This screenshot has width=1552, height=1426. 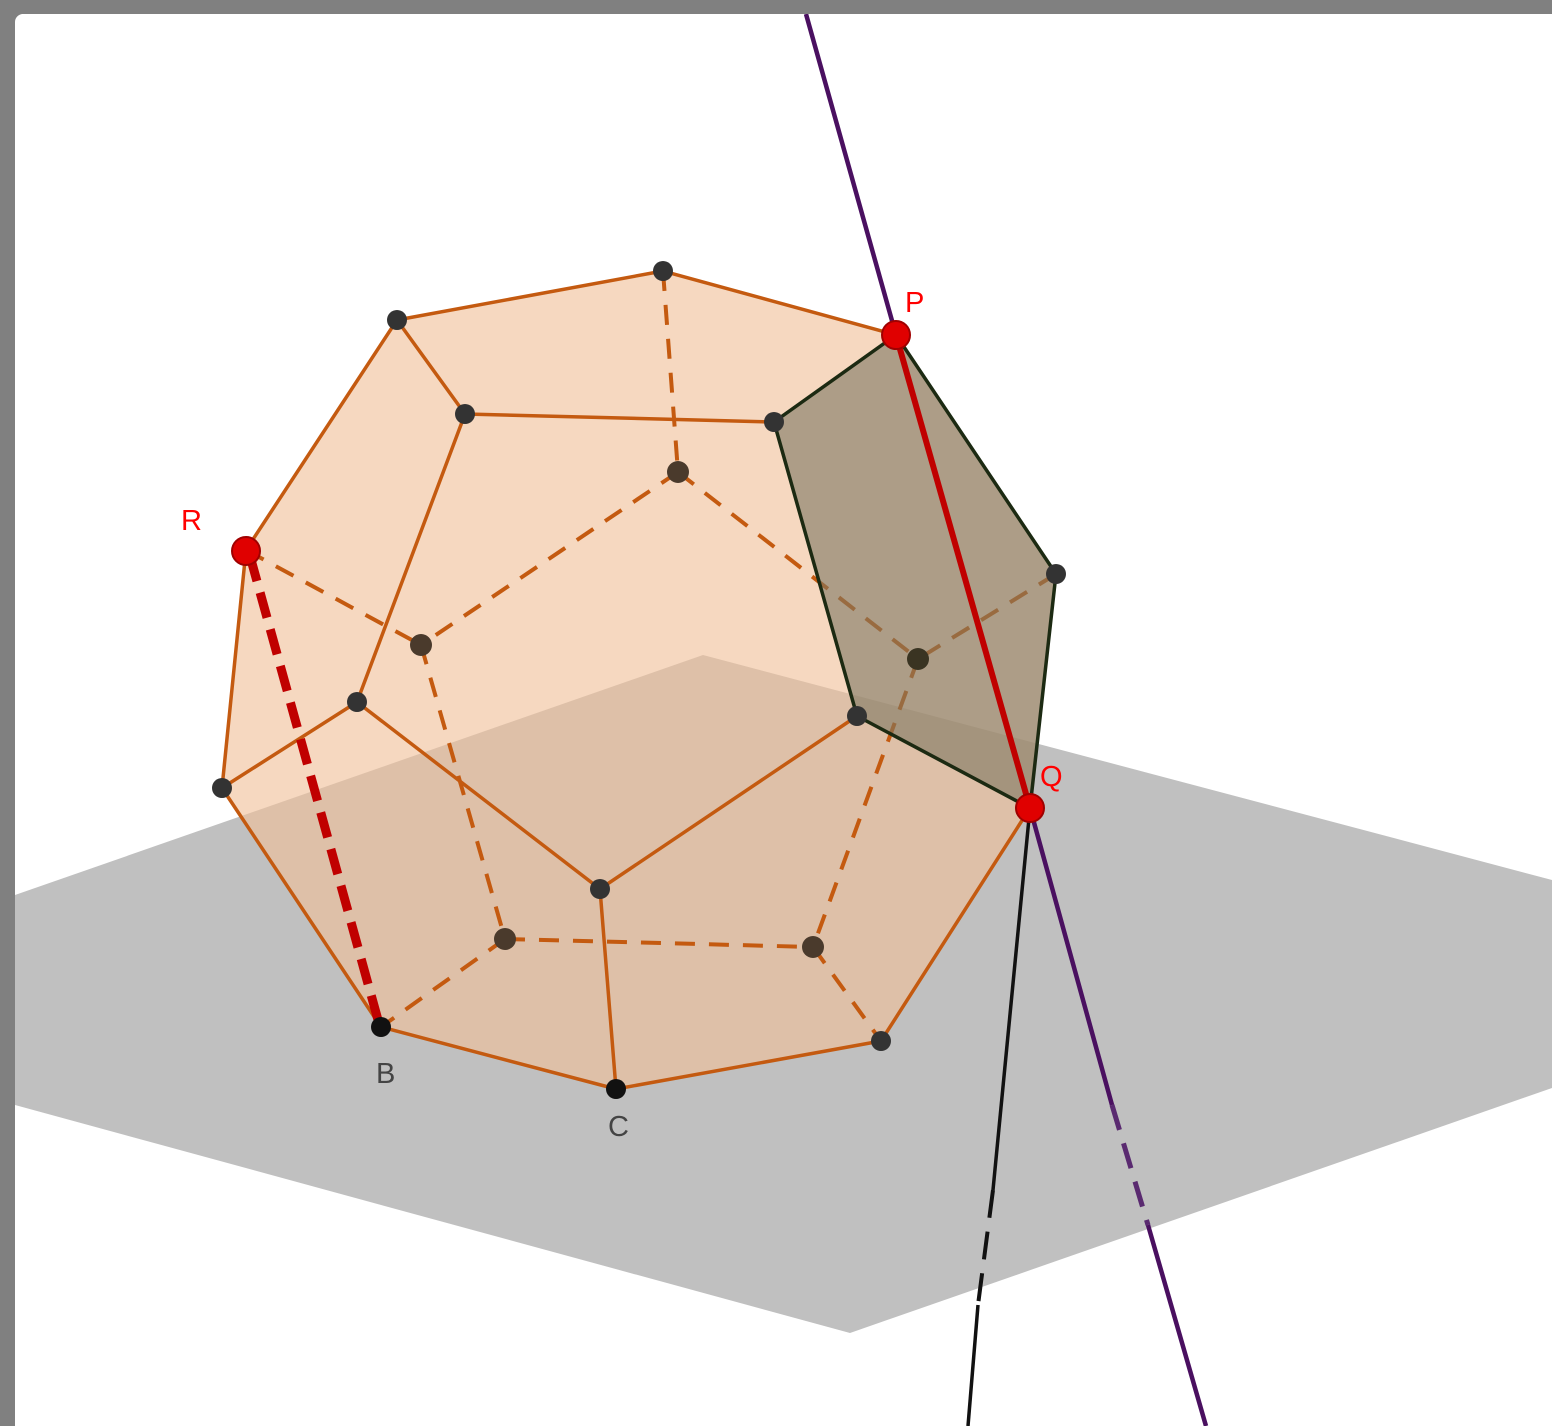 I want to click on point-r, so click(x=246, y=551).